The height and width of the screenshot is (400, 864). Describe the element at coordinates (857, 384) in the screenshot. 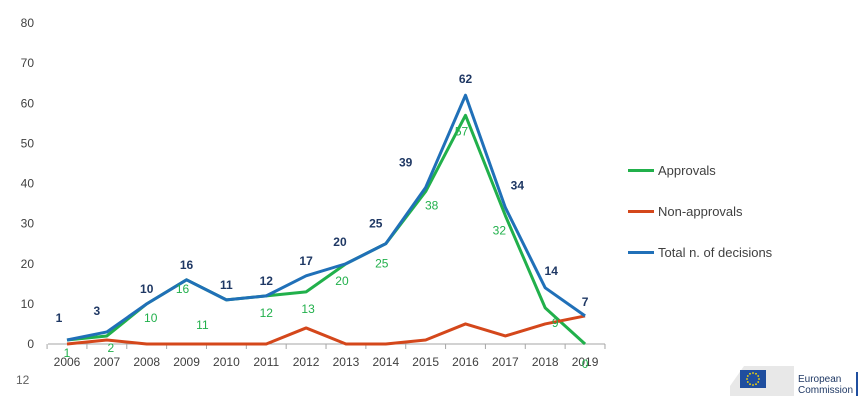

I see `logo-divider` at that location.